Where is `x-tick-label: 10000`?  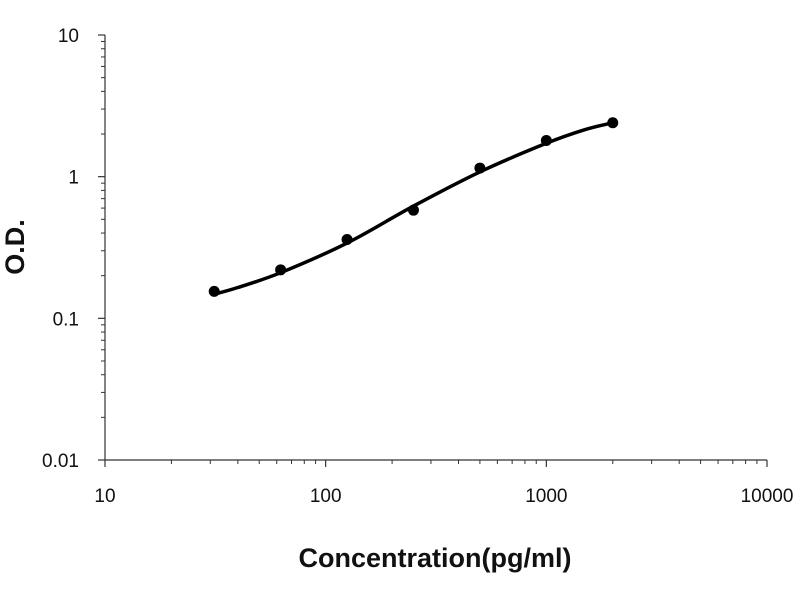
x-tick-label: 10000 is located at coordinates (767, 496).